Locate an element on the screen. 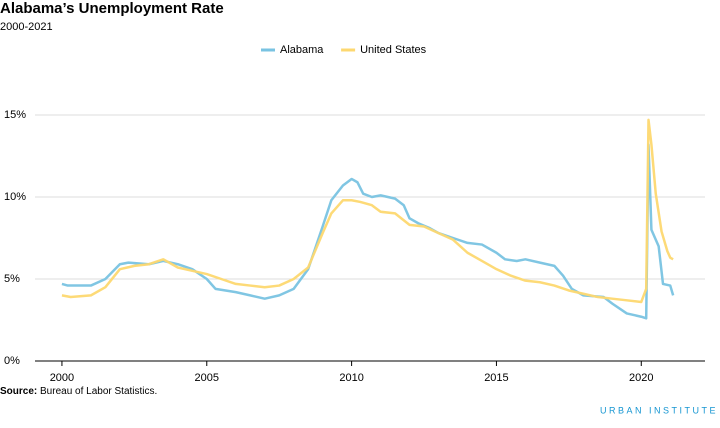  x-tick-label: 2010 is located at coordinates (351, 378).